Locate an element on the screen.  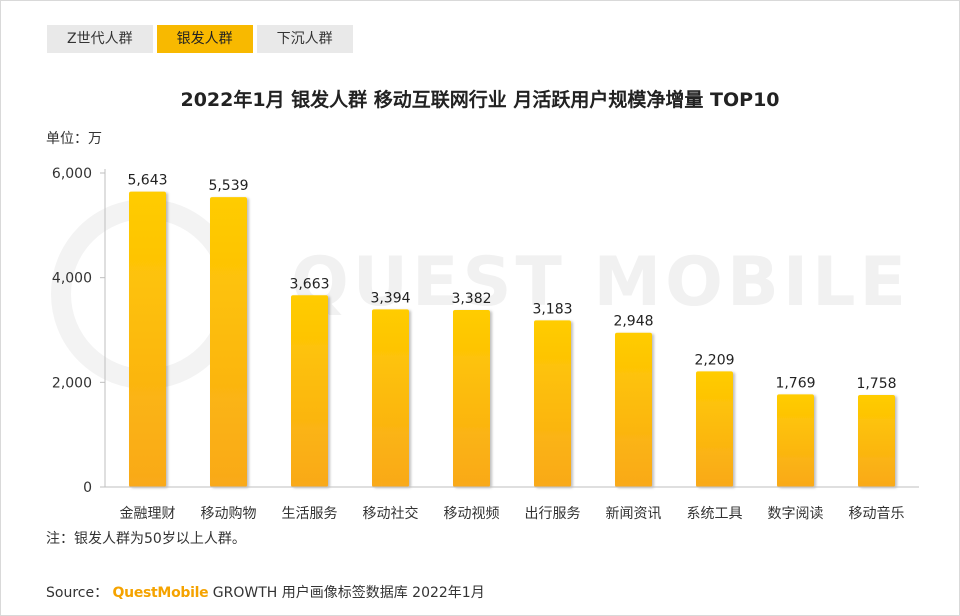
x-category-label: 数字阅读 is located at coordinates (796, 513).